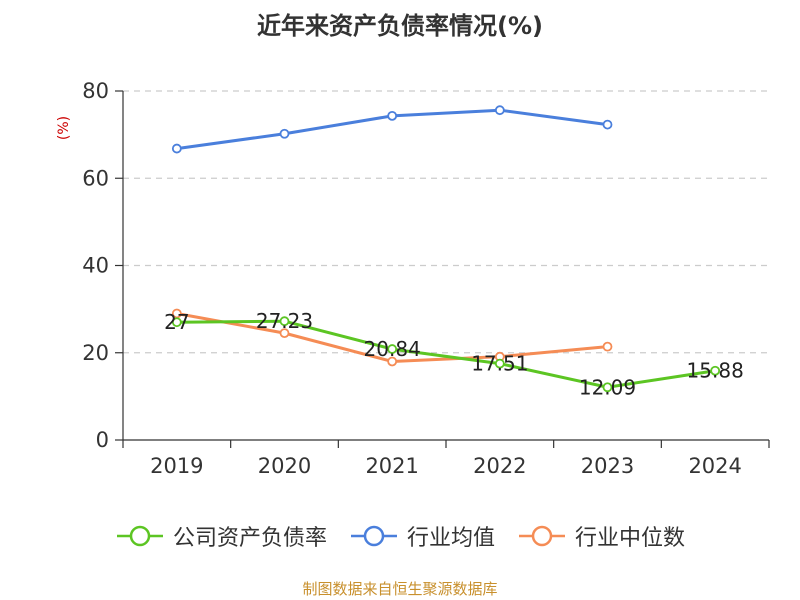 The height and width of the screenshot is (600, 800). I want to click on data-labels: 27 27.23 20.84 17.51 12.09 15.88, so click(454, 354).